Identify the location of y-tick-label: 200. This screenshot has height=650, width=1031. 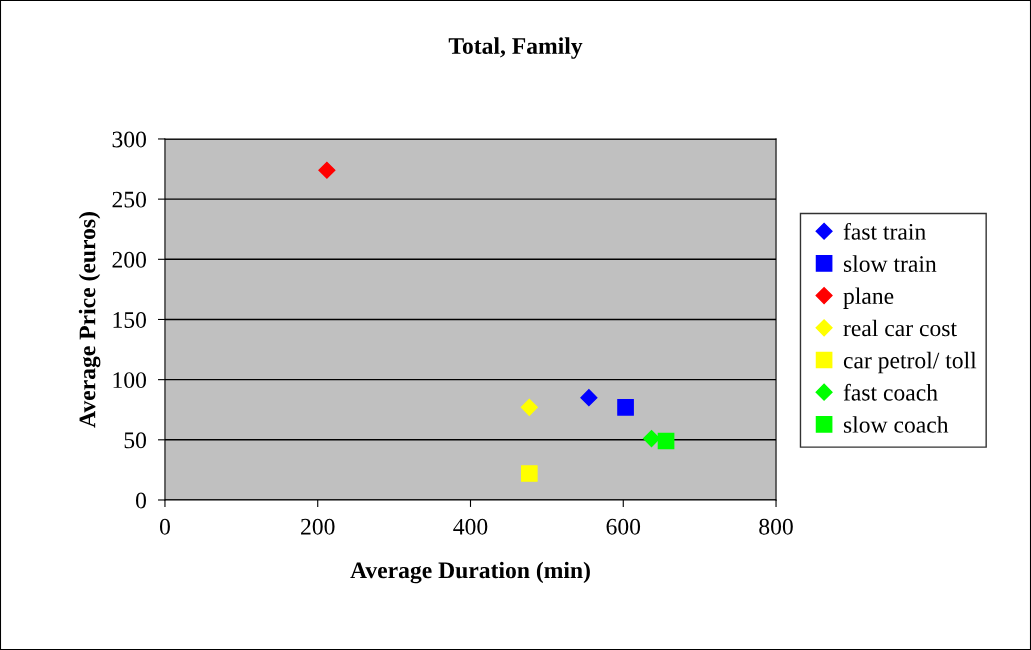
(129, 259).